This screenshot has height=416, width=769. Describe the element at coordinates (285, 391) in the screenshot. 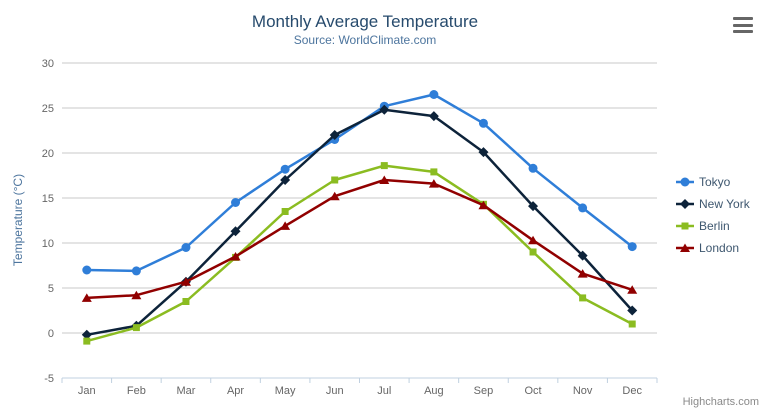

I see `x-axis-label: May` at that location.